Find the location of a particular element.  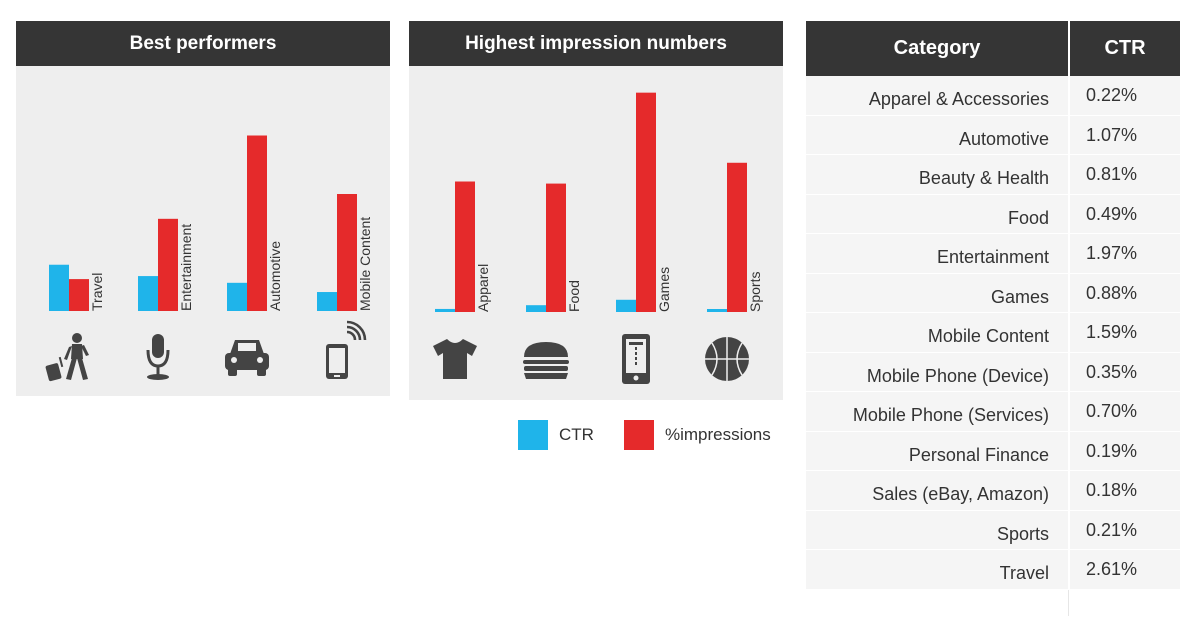

category-cell: Travel is located at coordinates (1024, 573).